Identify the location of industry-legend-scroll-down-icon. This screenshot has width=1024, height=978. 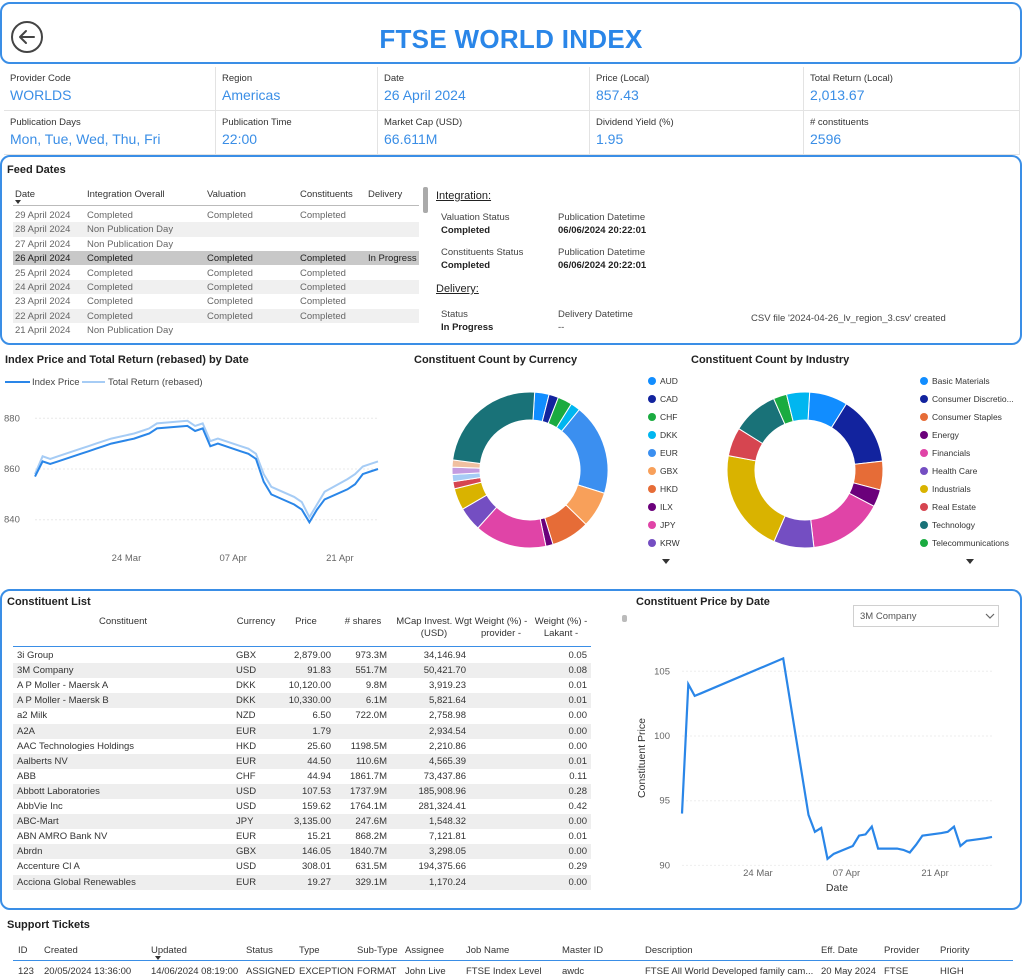
(970, 561).